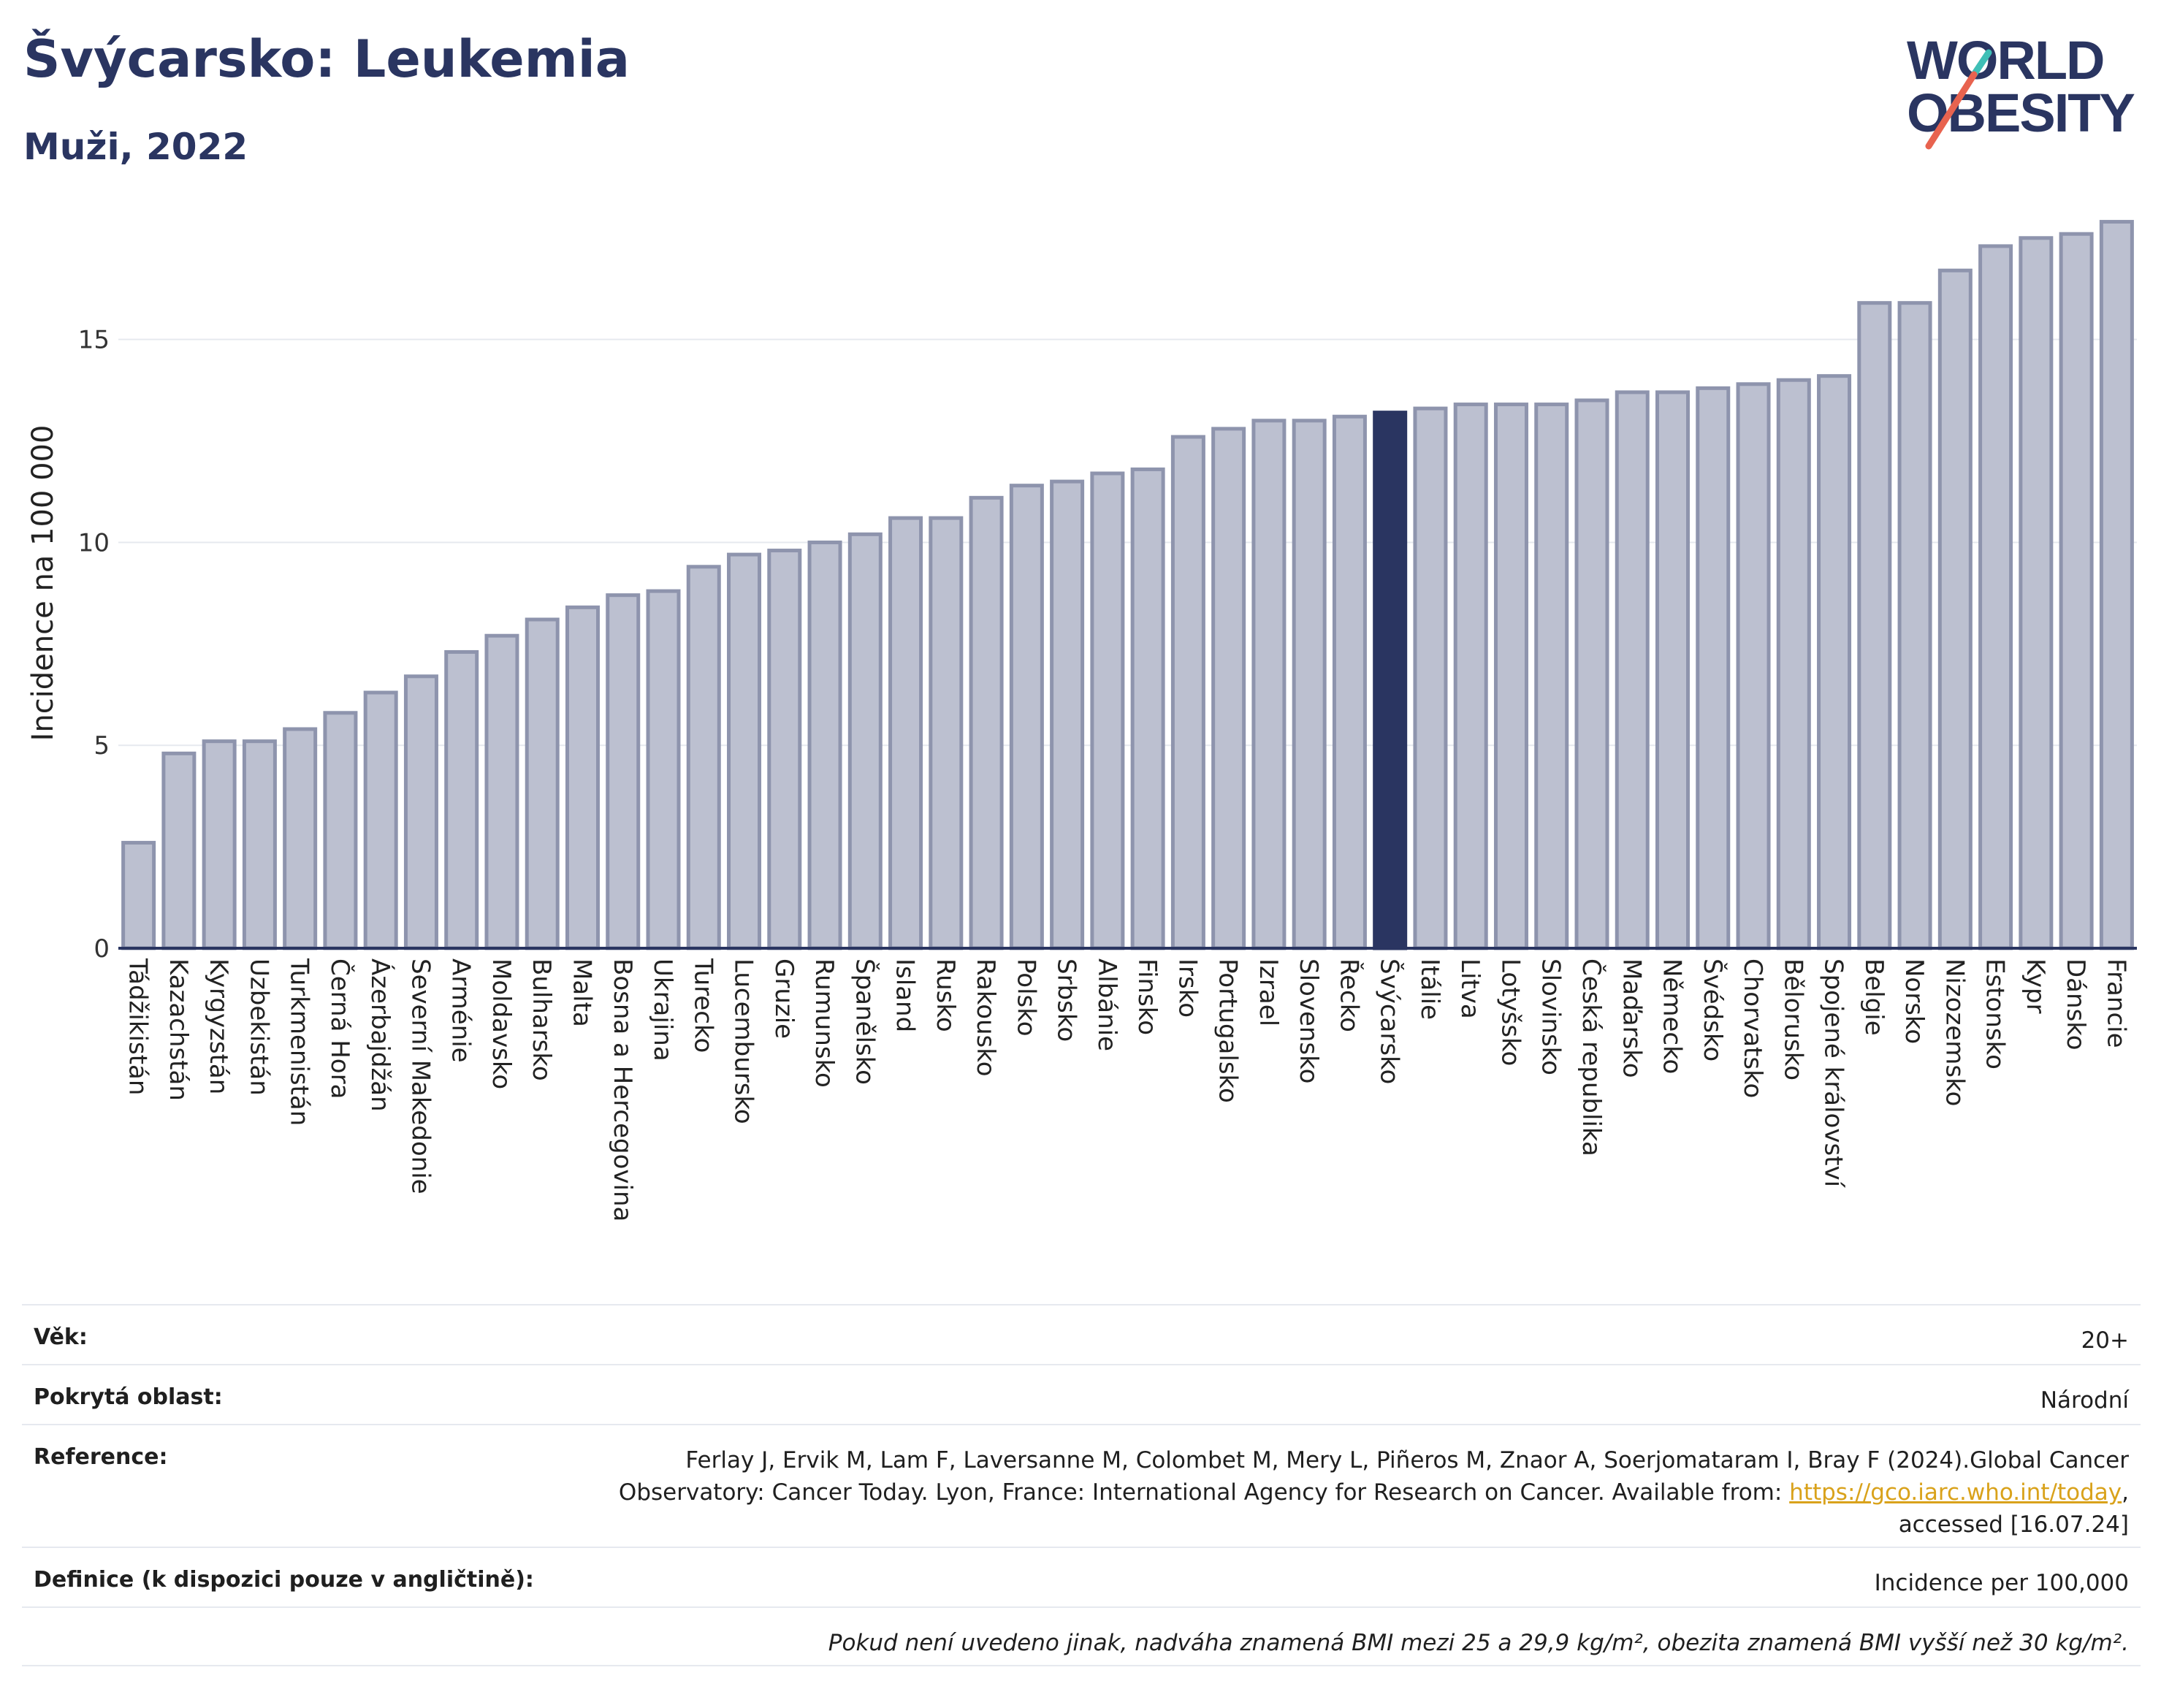  What do you see at coordinates (2084, 1401) in the screenshot?
I see `area-value: Národní` at bounding box center [2084, 1401].